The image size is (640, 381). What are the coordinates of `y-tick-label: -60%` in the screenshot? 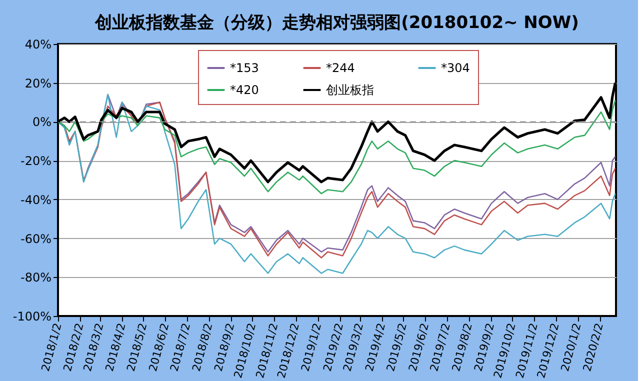 It's located at (36, 239).